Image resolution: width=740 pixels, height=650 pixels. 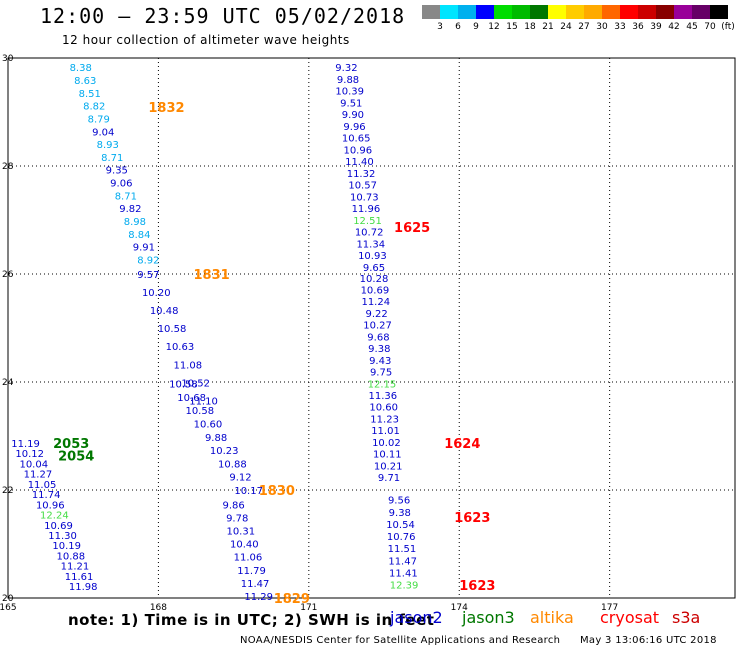 What do you see at coordinates (83, 587) in the screenshot?
I see `data-label: 11.98` at bounding box center [83, 587].